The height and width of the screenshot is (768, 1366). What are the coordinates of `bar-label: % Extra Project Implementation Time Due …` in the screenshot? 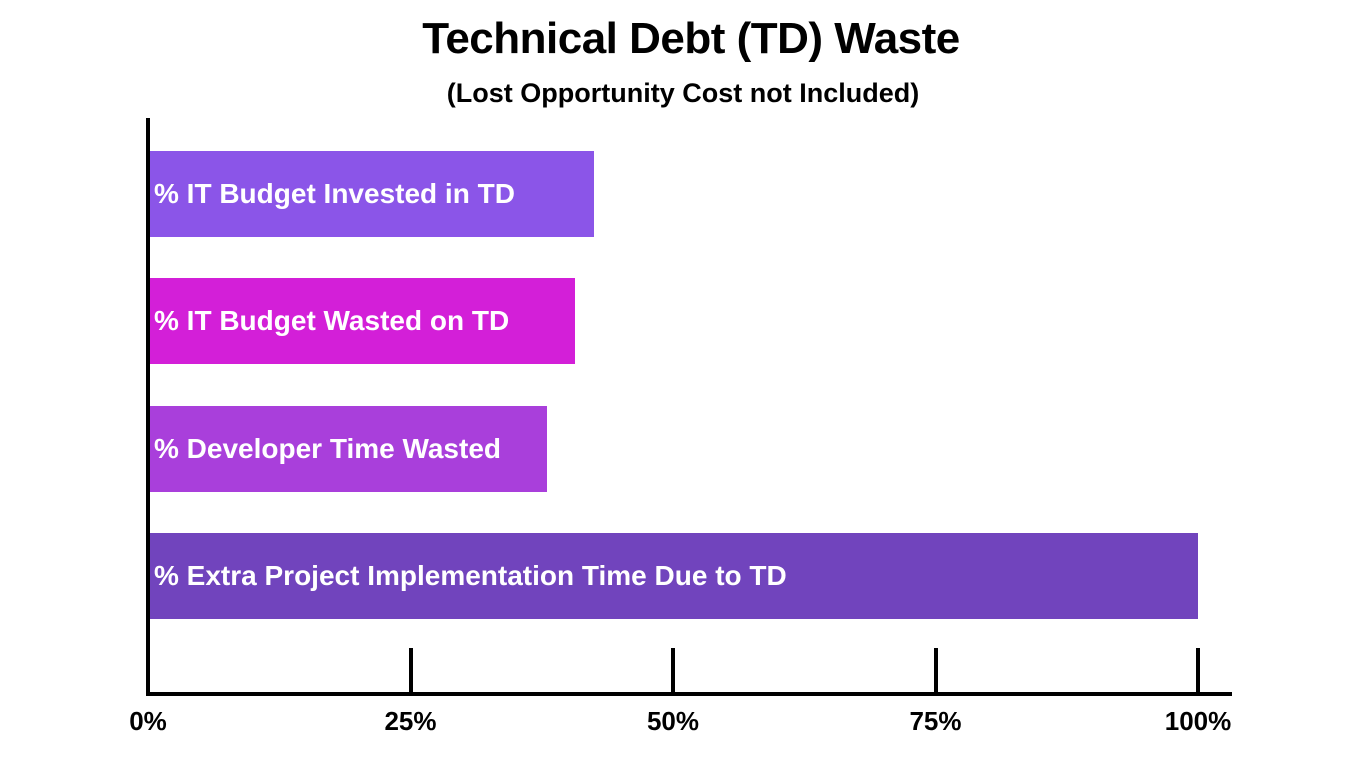 It's located at (470, 575).